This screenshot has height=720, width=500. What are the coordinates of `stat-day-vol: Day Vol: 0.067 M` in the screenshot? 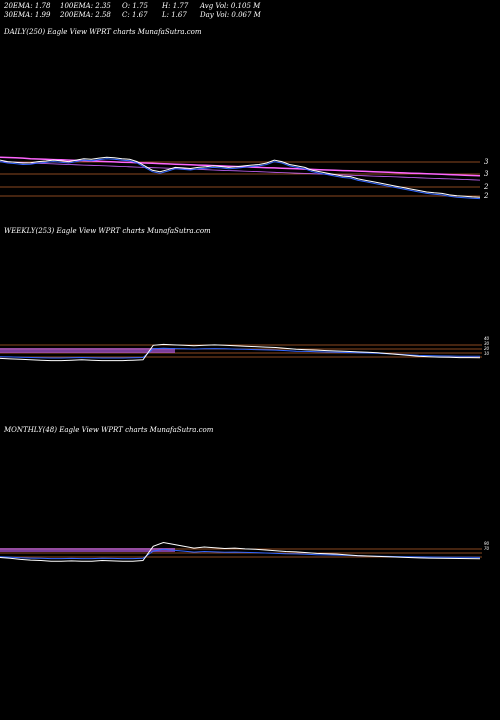 It's located at (230, 15).